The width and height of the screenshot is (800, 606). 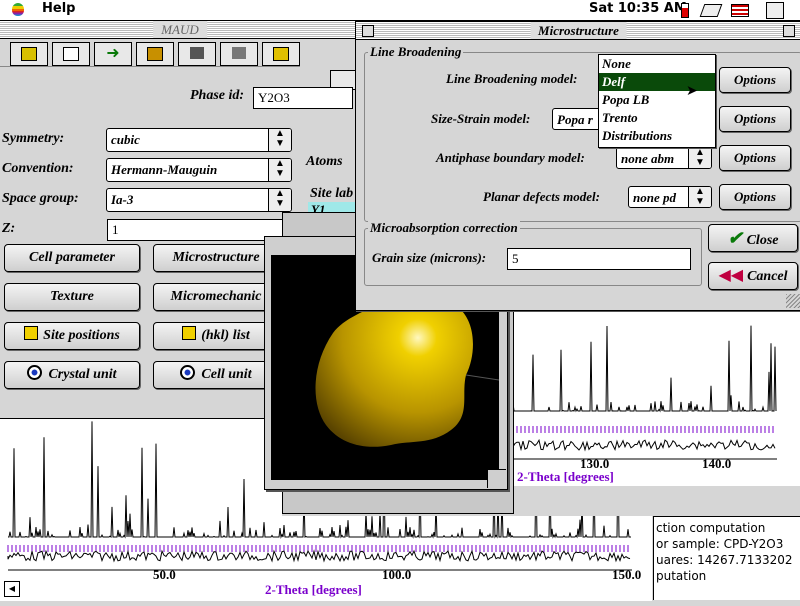 I want to click on toolbar: ➜, so click(x=181, y=65).